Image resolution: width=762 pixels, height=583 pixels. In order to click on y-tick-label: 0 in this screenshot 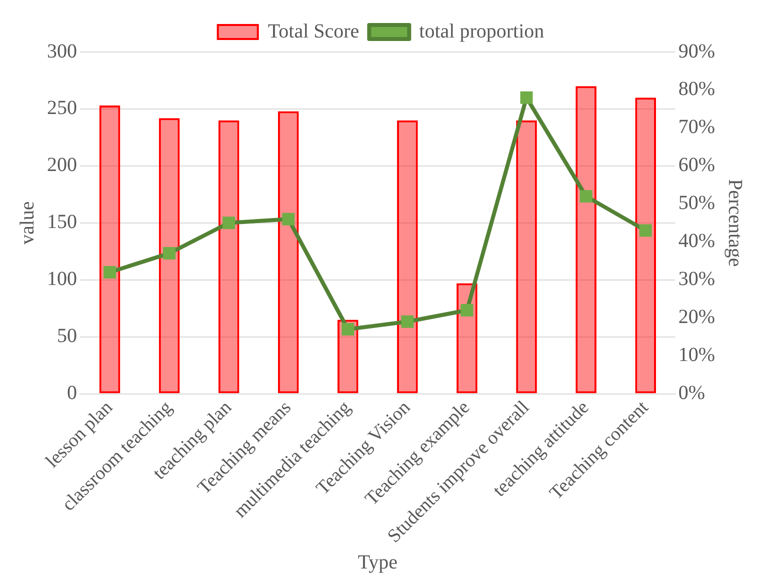, I will do `click(72, 393)`.